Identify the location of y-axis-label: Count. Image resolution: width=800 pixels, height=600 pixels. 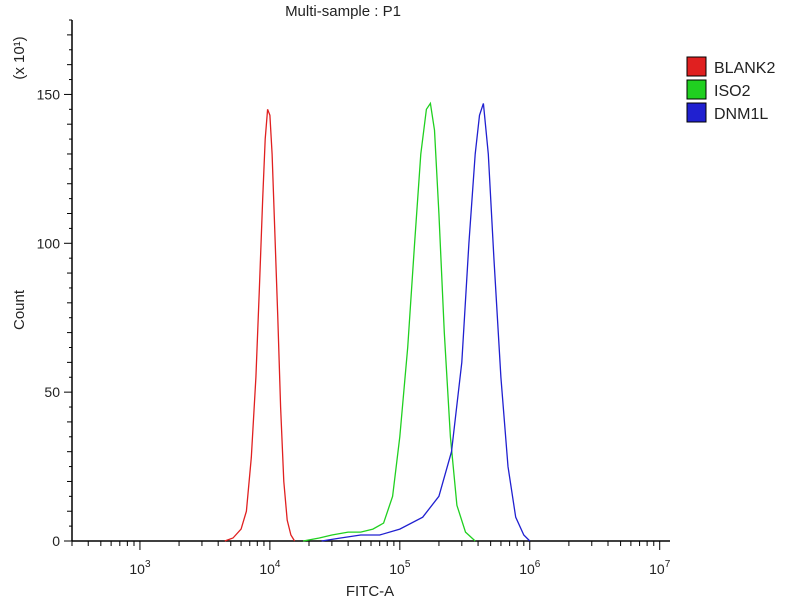
(19, 309).